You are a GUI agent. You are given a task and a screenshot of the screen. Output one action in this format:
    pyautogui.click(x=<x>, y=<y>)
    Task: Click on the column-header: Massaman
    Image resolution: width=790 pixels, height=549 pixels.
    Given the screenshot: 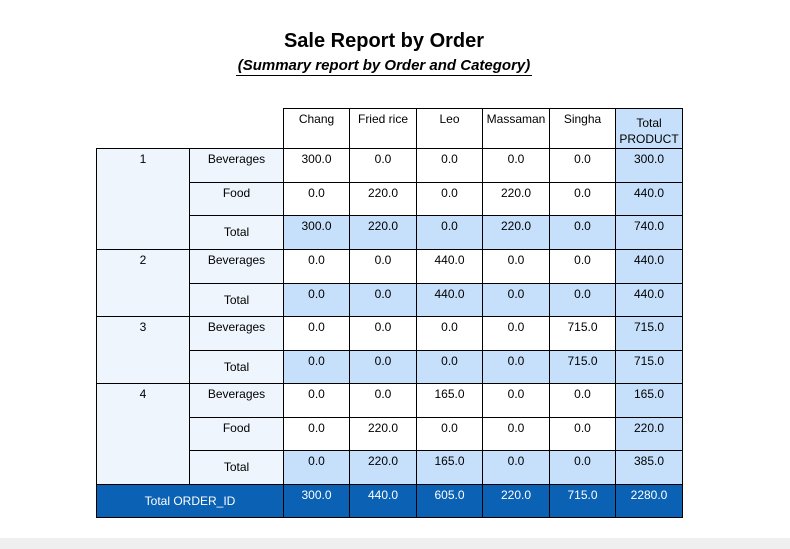 What is the action you would take?
    pyautogui.click(x=516, y=128)
    